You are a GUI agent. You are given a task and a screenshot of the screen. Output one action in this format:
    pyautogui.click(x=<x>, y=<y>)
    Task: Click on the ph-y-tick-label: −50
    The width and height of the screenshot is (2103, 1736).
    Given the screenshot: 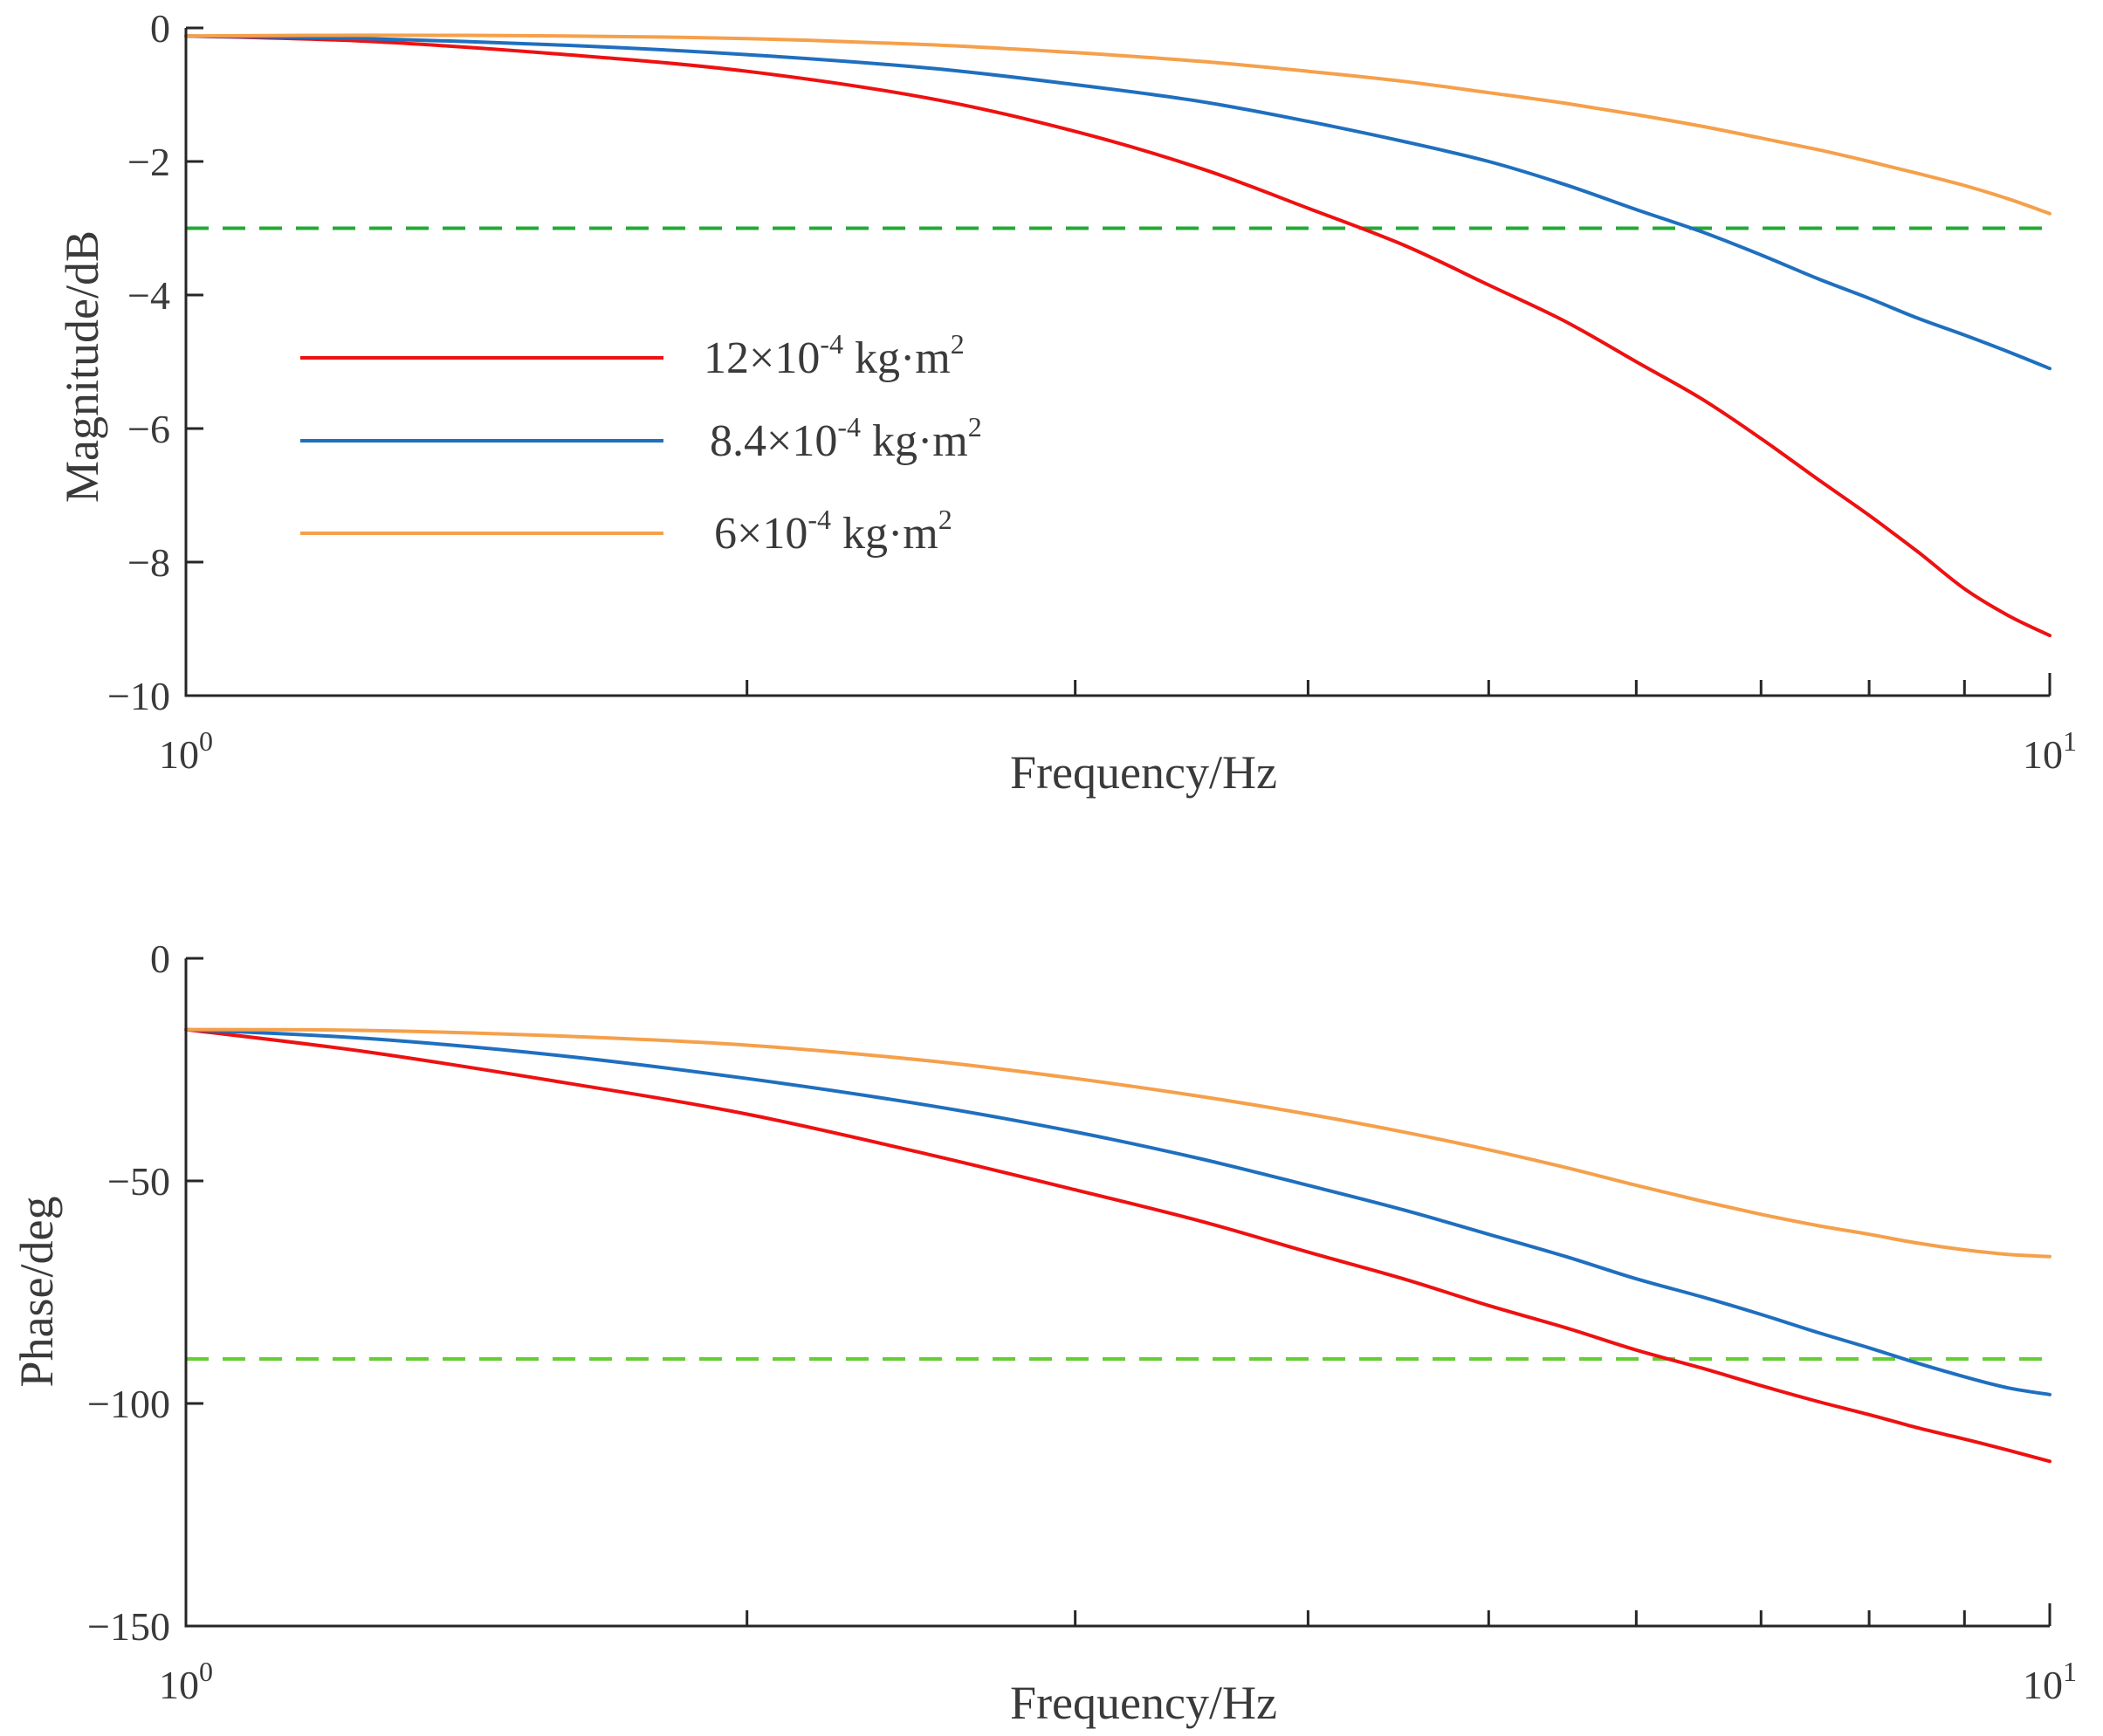 What is the action you would take?
    pyautogui.click(x=138, y=1181)
    